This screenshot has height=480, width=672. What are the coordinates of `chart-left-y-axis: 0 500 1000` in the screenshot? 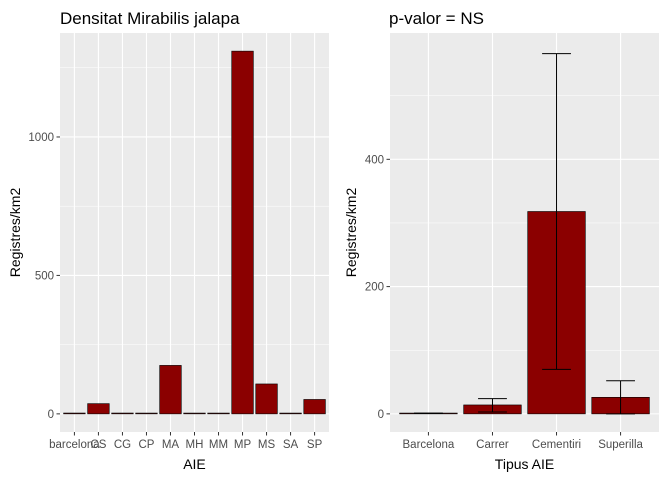 It's located at (44, 276).